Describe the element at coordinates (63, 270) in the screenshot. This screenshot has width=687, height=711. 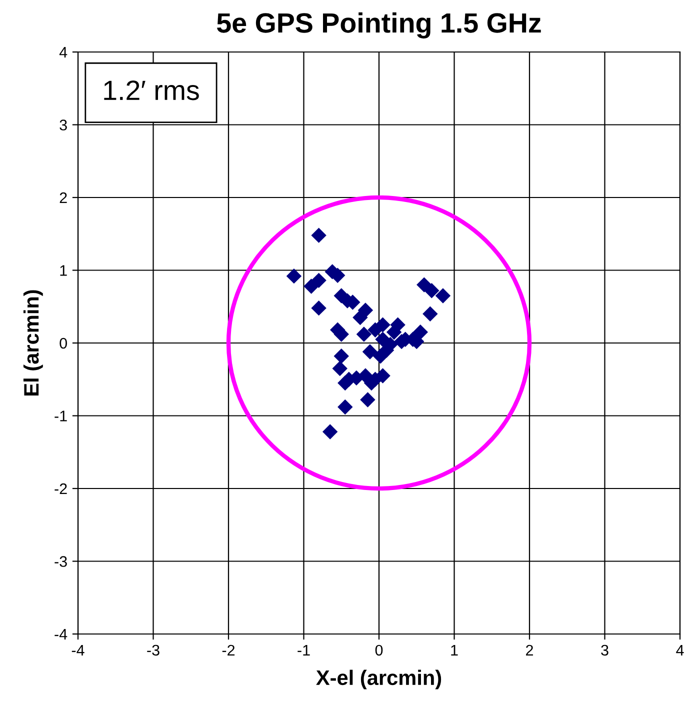
I see `y-tick-label: 1` at that location.